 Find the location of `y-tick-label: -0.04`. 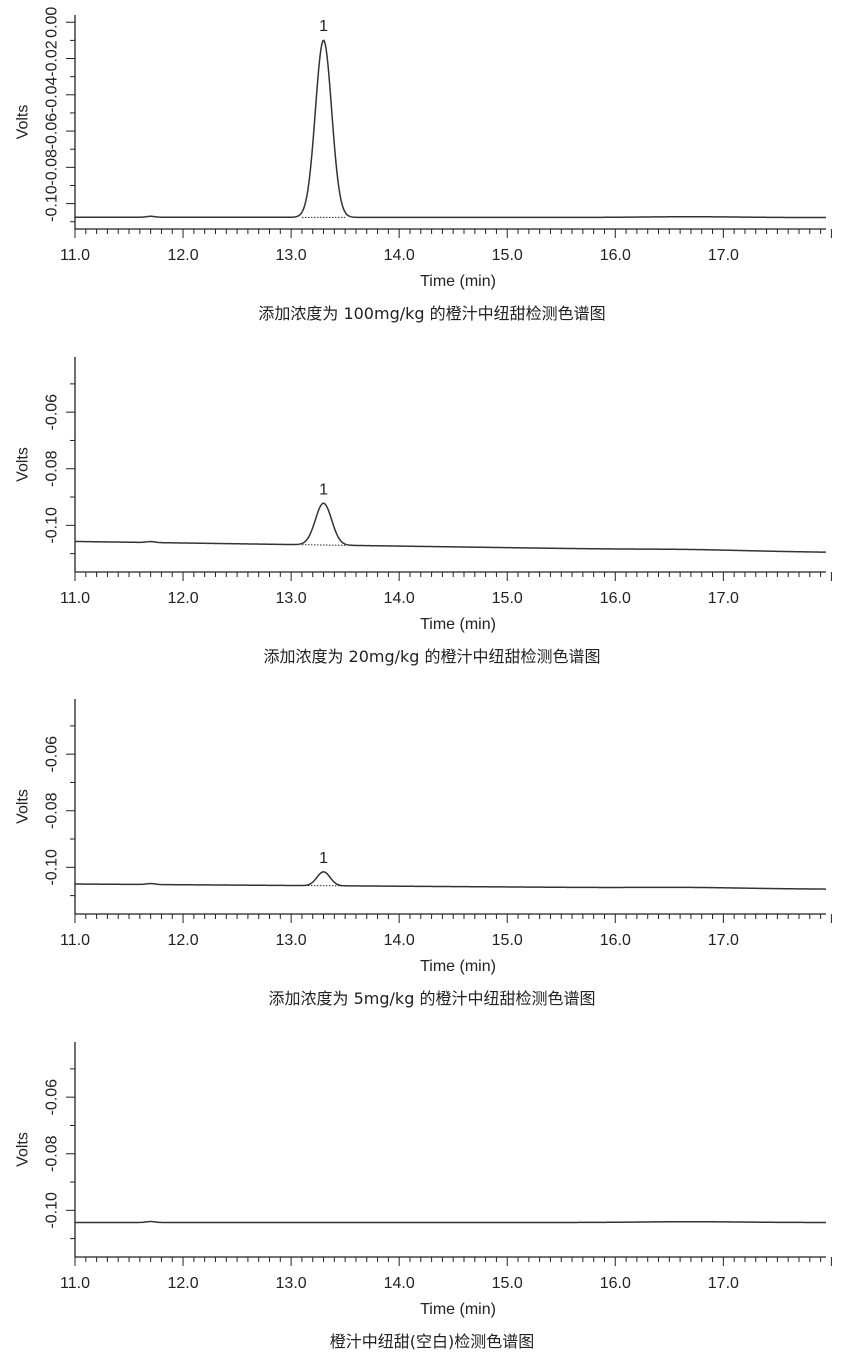

y-tick-label: -0.04 is located at coordinates (52, 94).